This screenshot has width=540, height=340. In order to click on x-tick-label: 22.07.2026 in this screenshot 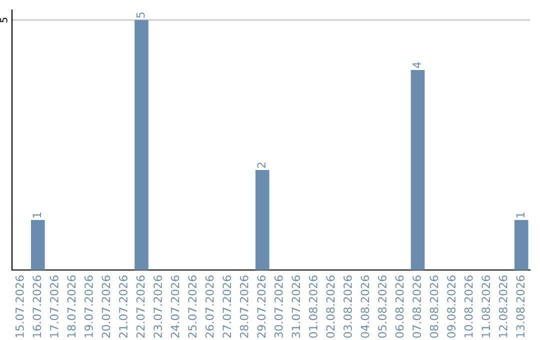, I will do `click(140, 307)`.